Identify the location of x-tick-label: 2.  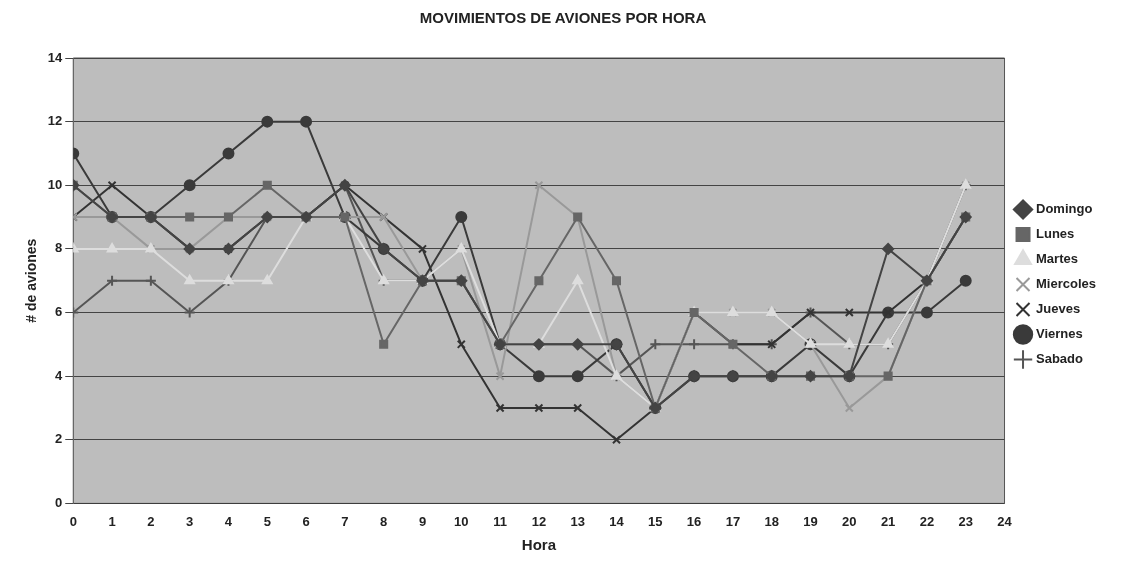
(151, 521).